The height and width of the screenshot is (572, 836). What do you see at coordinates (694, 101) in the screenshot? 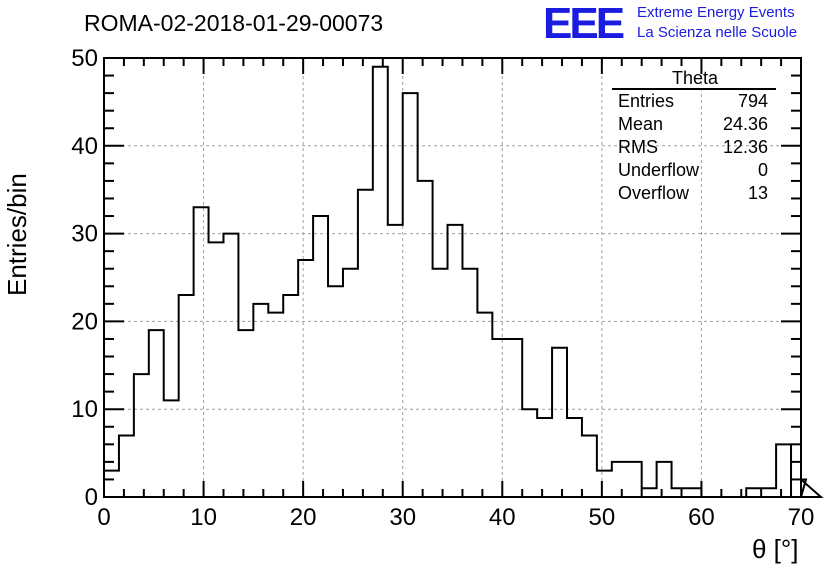
I see `stats-row-entries: Entries 794` at bounding box center [694, 101].